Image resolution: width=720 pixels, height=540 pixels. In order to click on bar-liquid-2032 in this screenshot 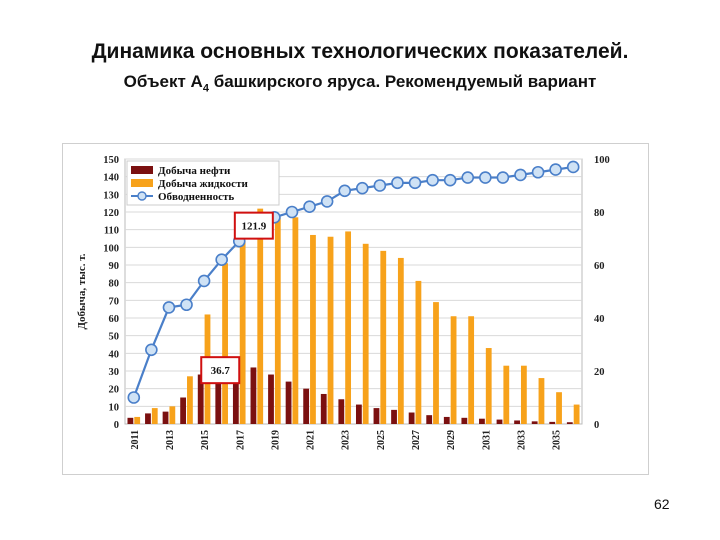, I will do `click(506, 394)`.